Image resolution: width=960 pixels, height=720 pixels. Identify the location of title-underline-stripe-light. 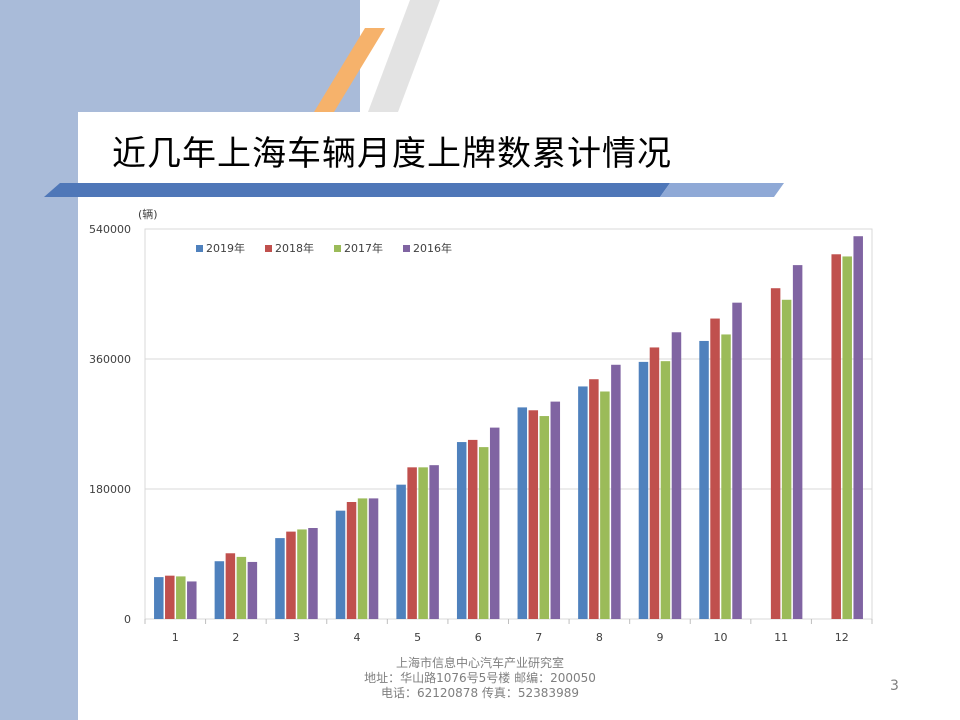
(722, 190).